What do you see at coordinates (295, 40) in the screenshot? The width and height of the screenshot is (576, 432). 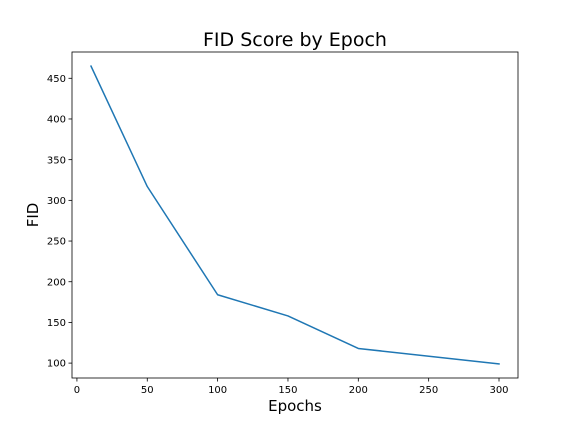 I see `chart-title: FID Score by Epoch` at bounding box center [295, 40].